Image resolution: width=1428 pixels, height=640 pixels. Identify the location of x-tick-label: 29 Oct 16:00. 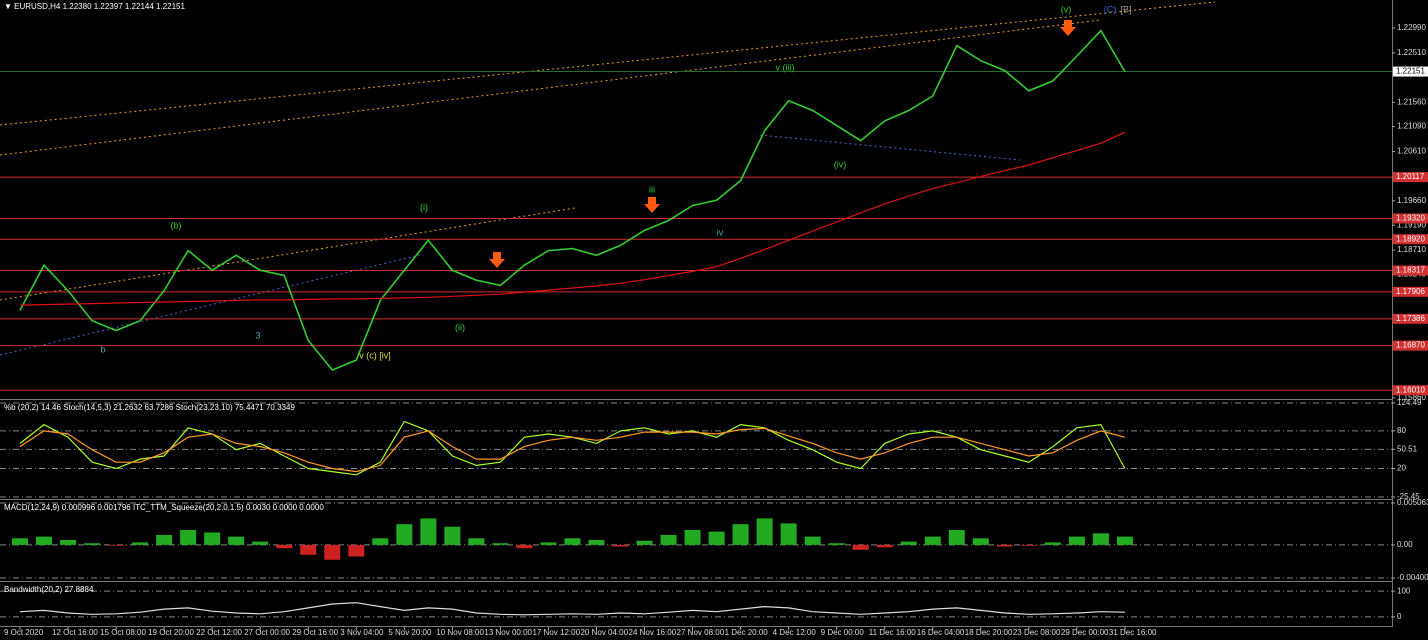
(315, 632).